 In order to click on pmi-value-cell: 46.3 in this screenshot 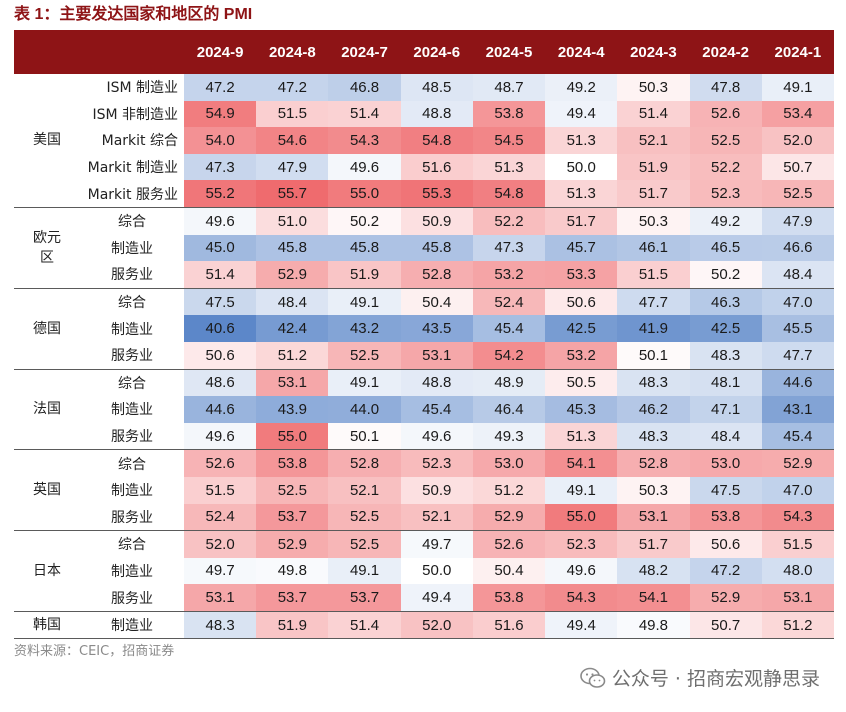, I will do `click(725, 301)`.